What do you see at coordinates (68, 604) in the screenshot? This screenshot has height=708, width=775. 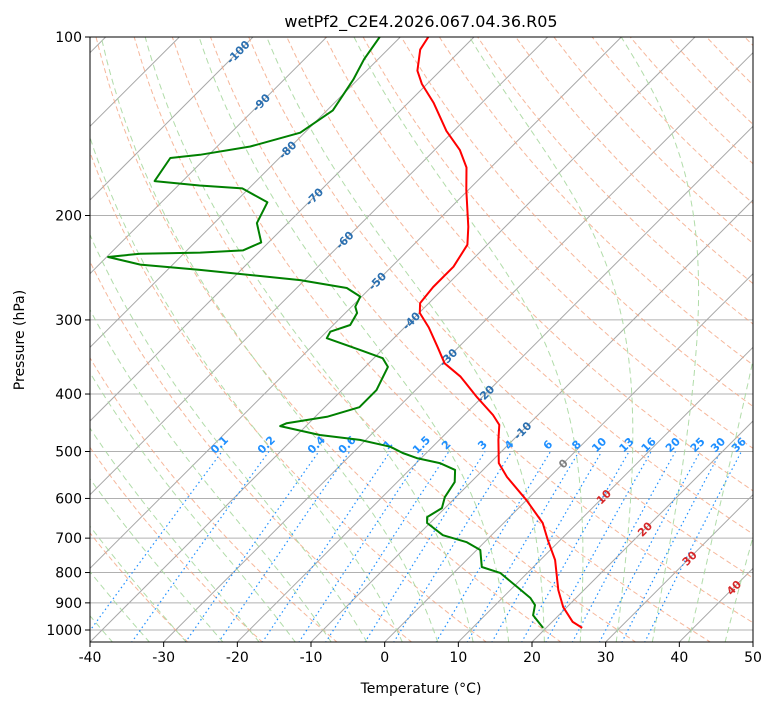 I see `y-tick-label: 900` at bounding box center [68, 604].